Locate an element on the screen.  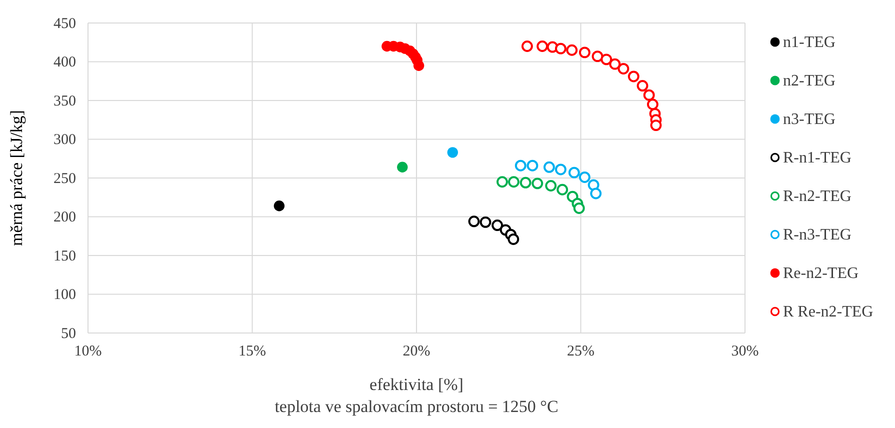
y-axis-title: měrná práce [kJ/kg] is located at coordinates (16, 178).